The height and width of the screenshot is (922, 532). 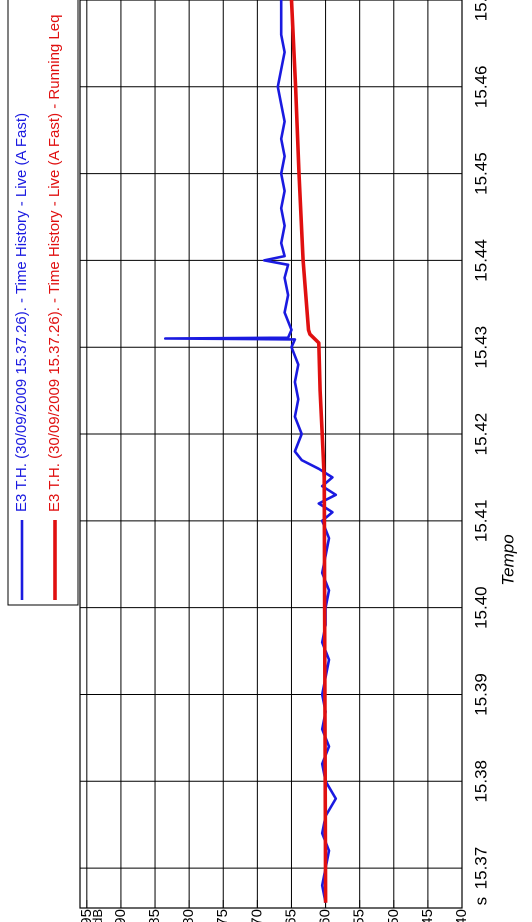 What do you see at coordinates (461, 915) in the screenshot?
I see `y-tick-label: 40` at bounding box center [461, 915].